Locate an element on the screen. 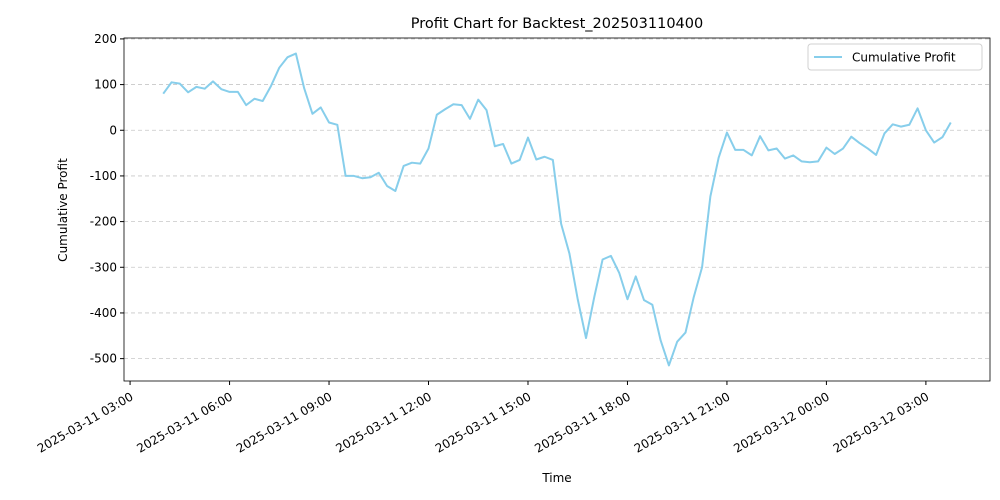 The height and width of the screenshot is (500, 1000). y-tick-label: 0 is located at coordinates (113, 130).